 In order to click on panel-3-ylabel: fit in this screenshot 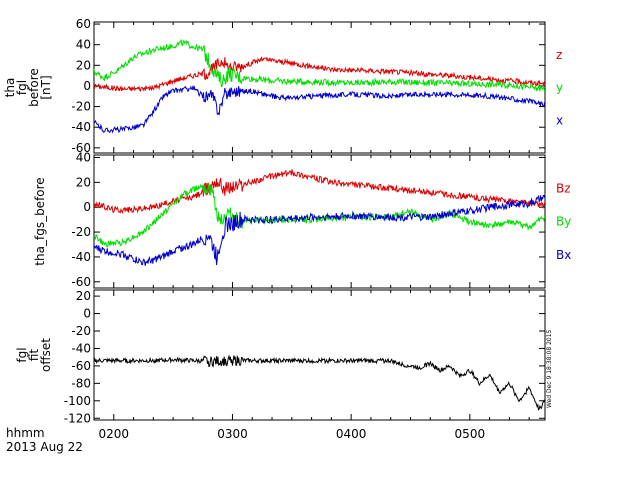, I will do `click(34, 355)`.